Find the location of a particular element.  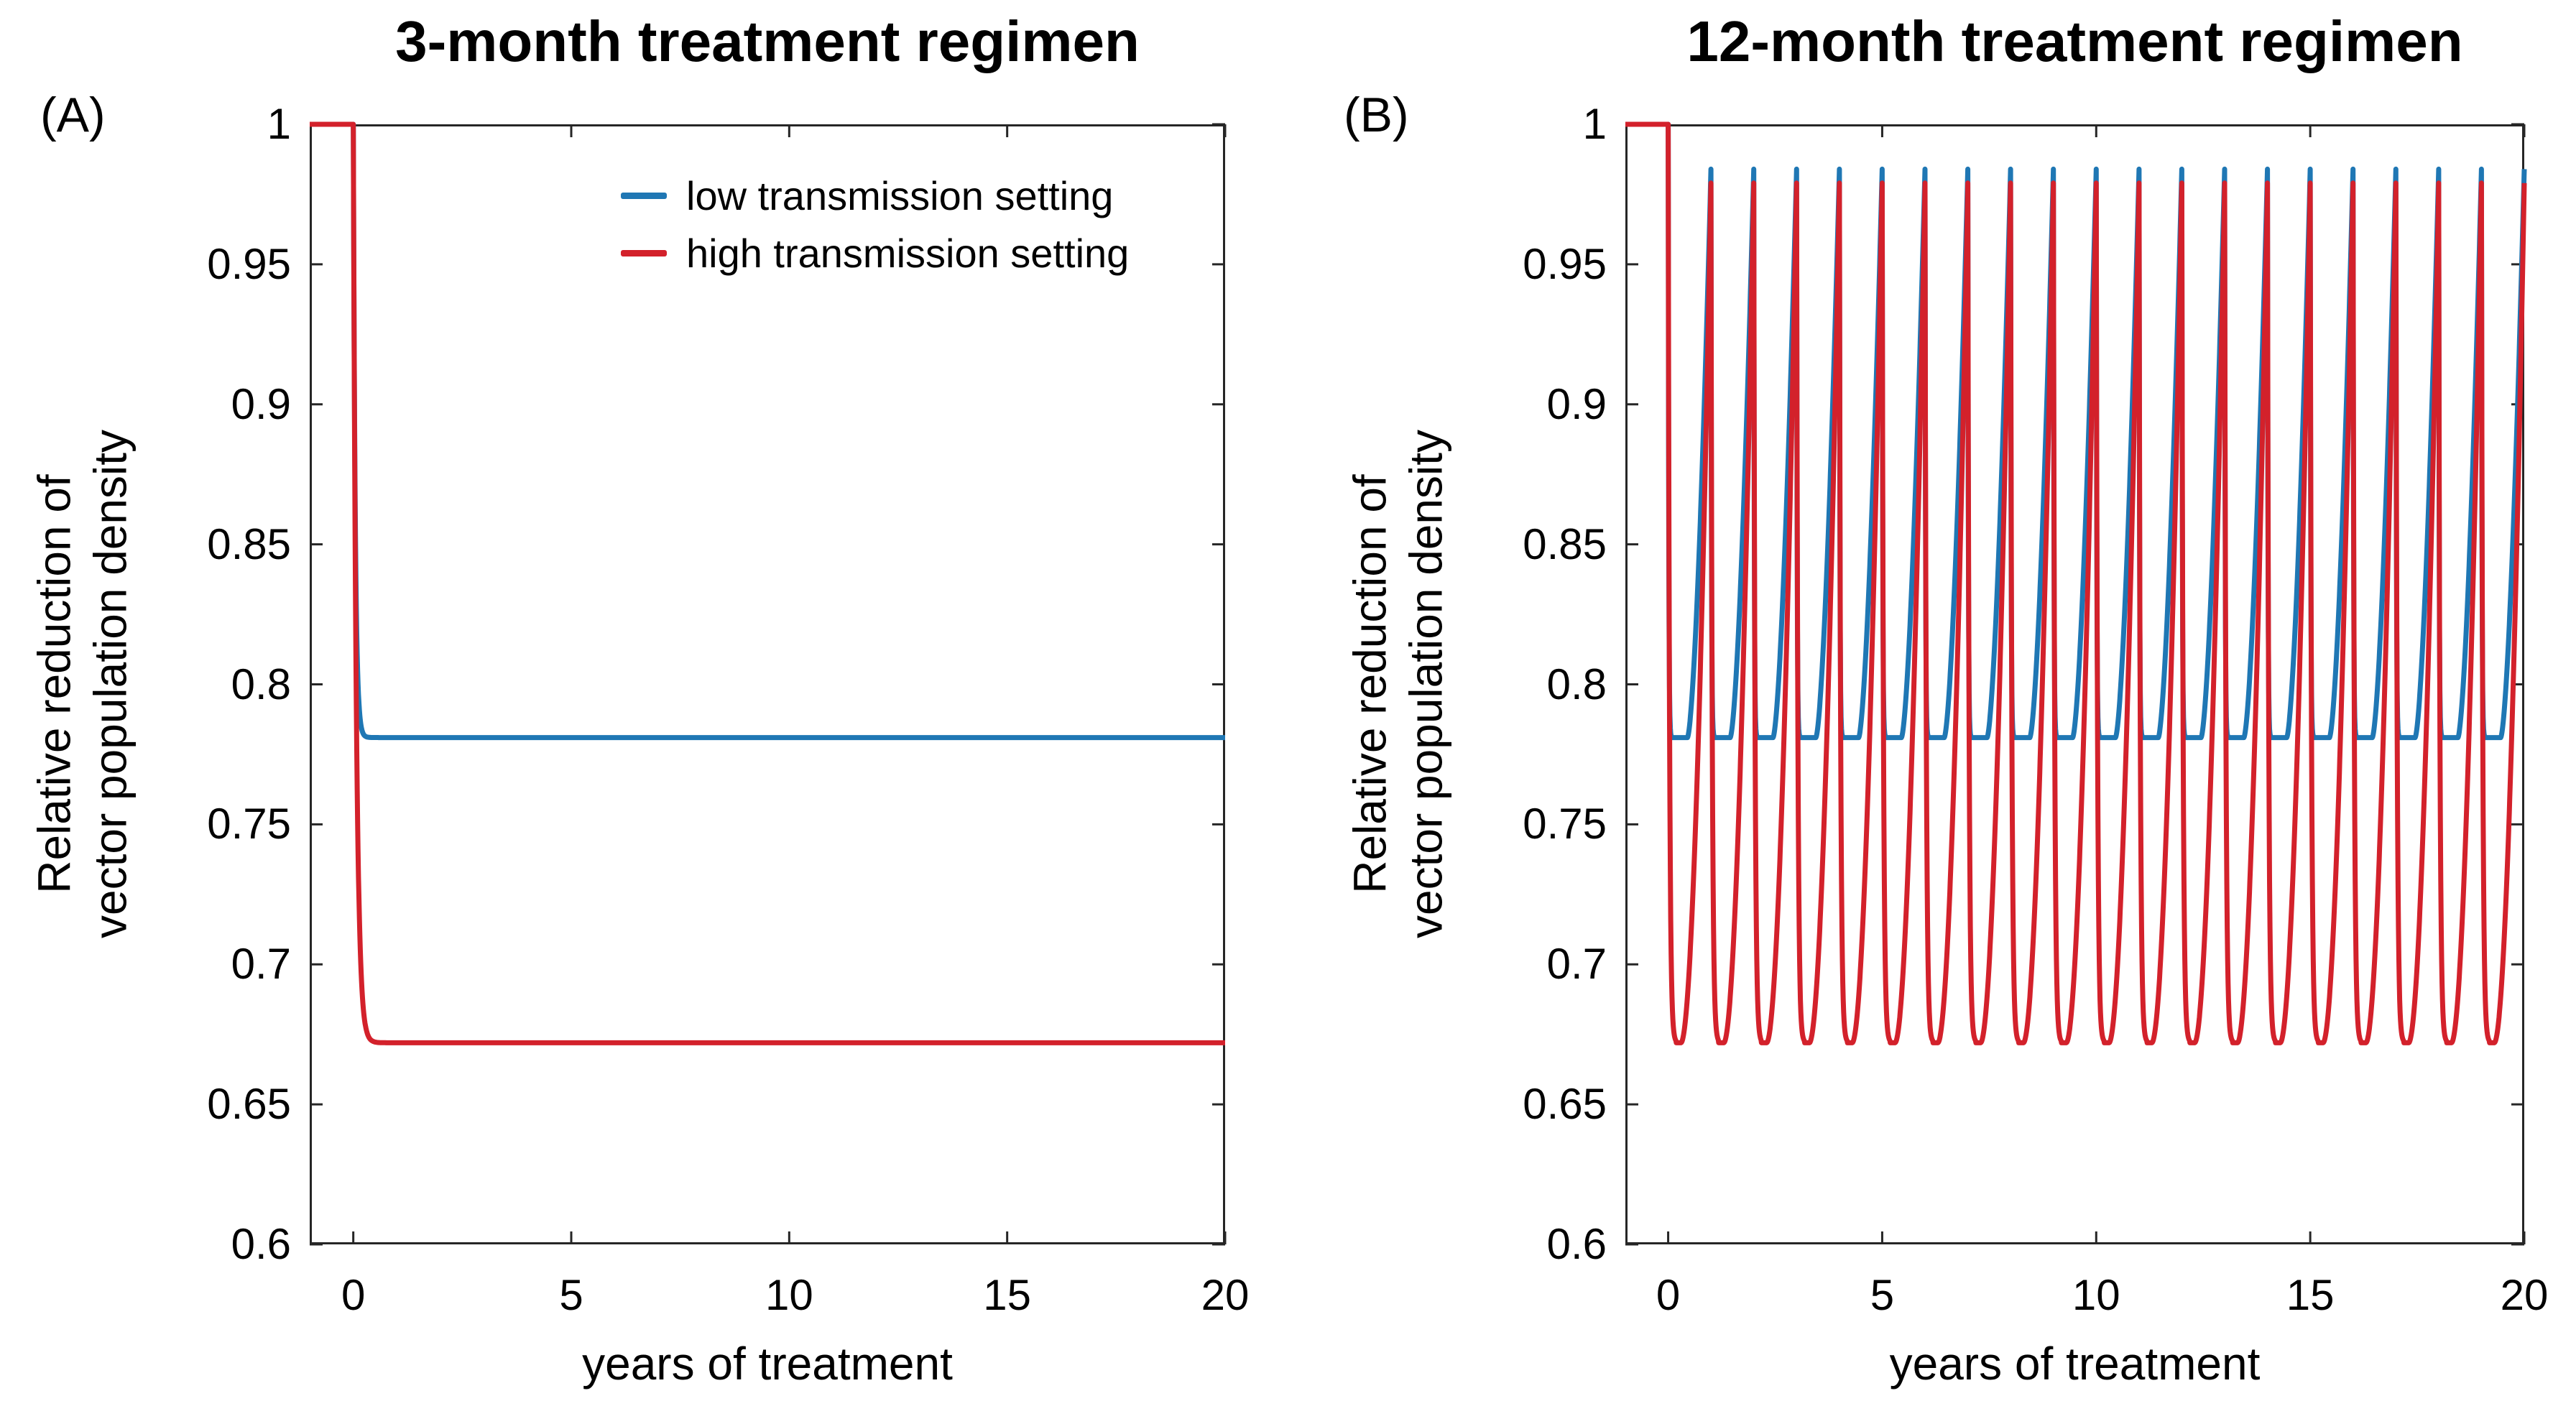

panel-a-xlabel: years of treatment is located at coordinates (768, 1364).